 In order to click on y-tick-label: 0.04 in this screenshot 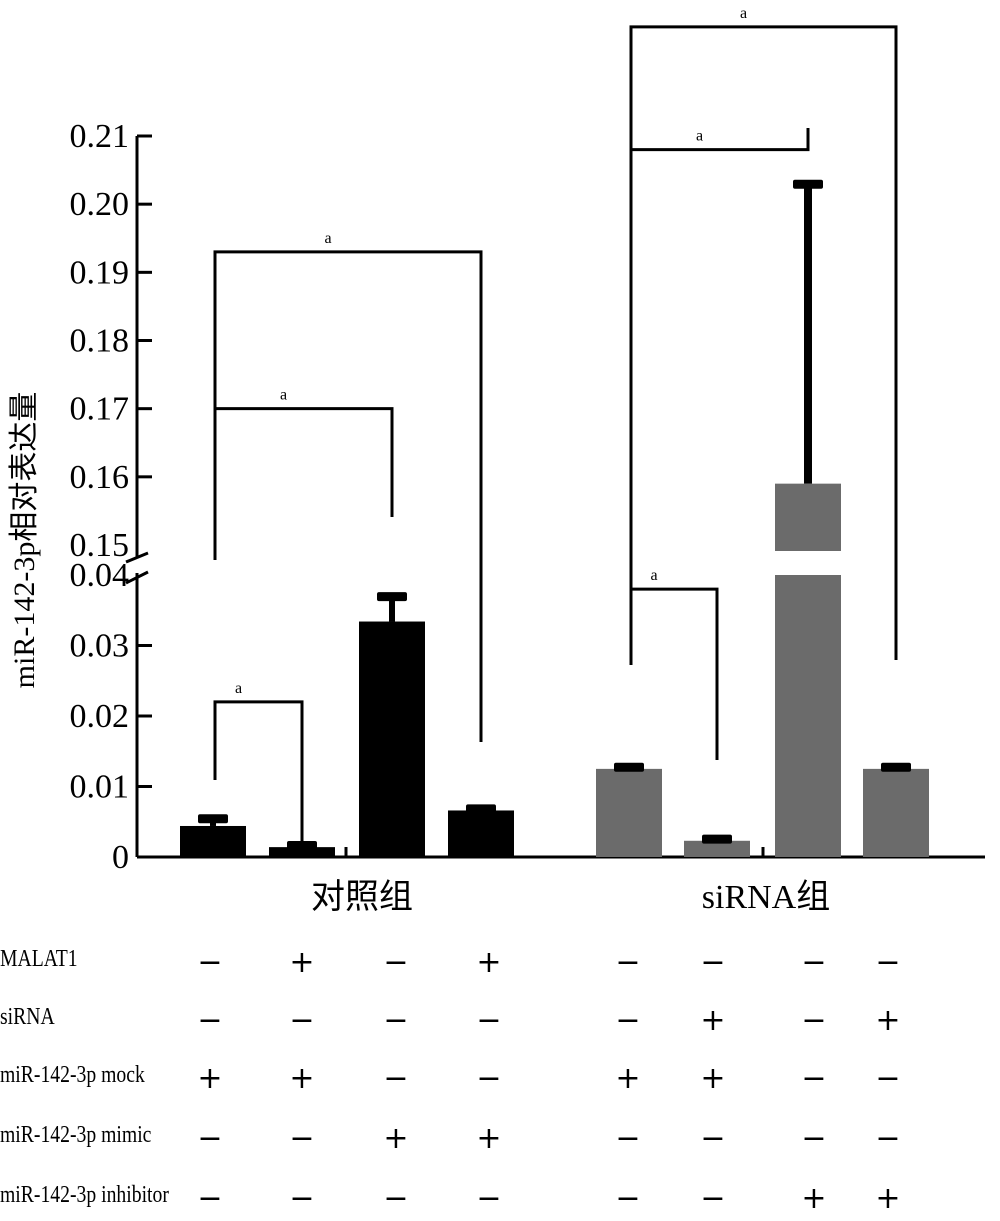, I will do `click(100, 575)`.